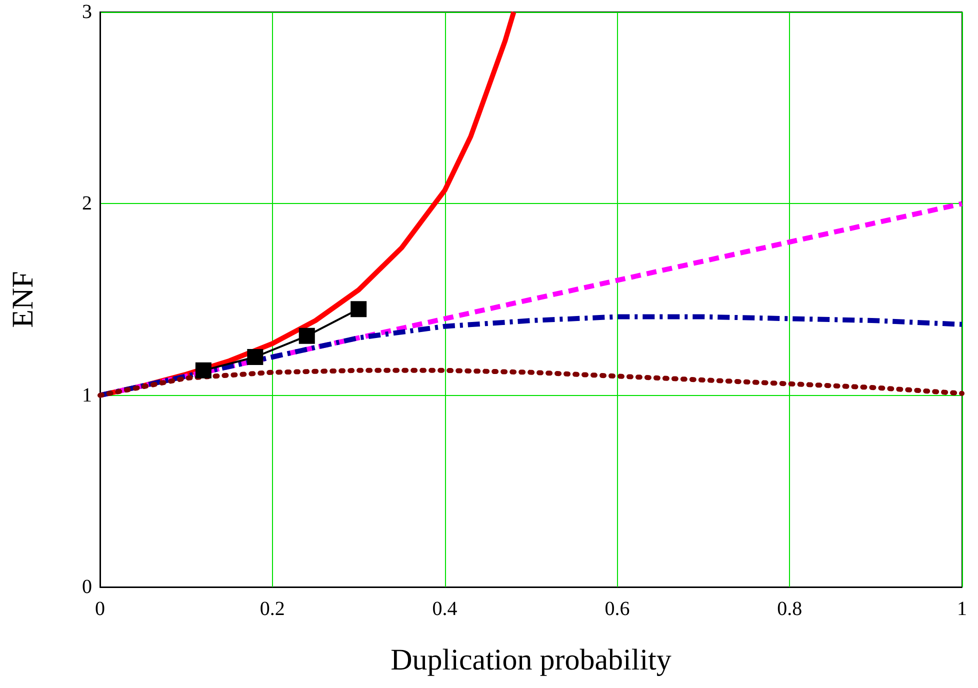 The width and height of the screenshot is (978, 688). I want to click on y-tick-label: 0, so click(87, 587).